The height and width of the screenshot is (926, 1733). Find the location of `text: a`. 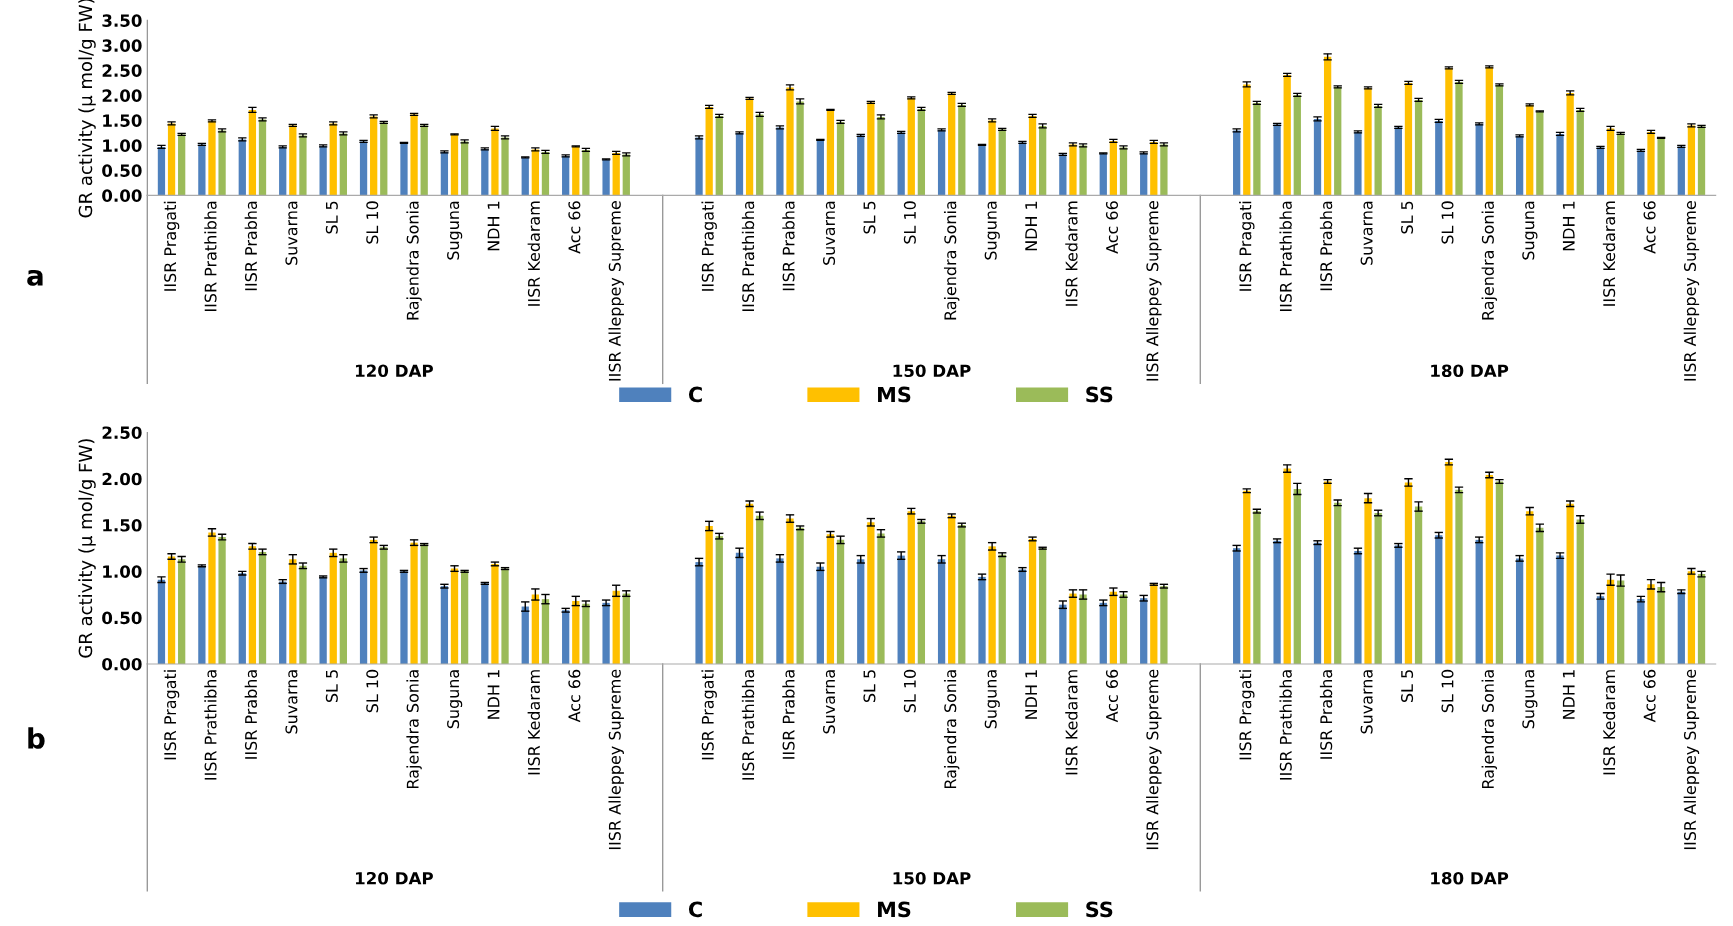

text: a is located at coordinates (35, 277).